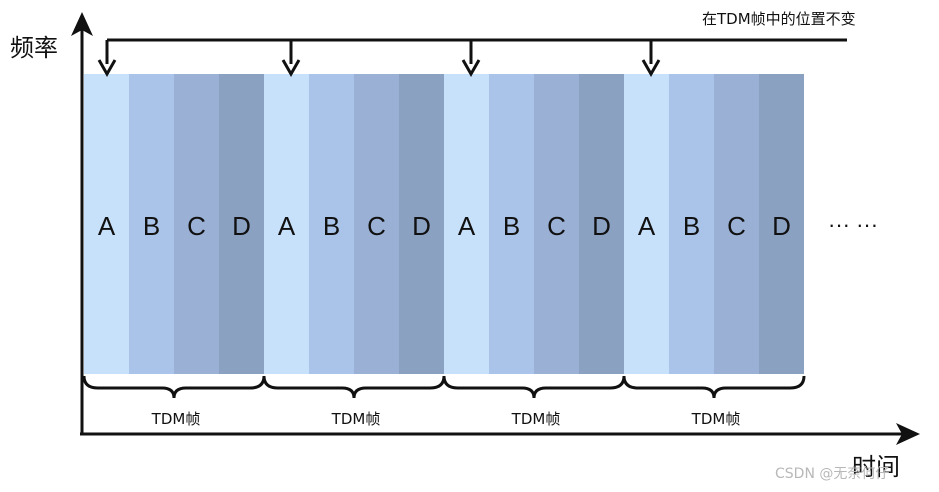 This screenshot has width=939, height=492. I want to click on x-axis-label: 时间, so click(876, 467).